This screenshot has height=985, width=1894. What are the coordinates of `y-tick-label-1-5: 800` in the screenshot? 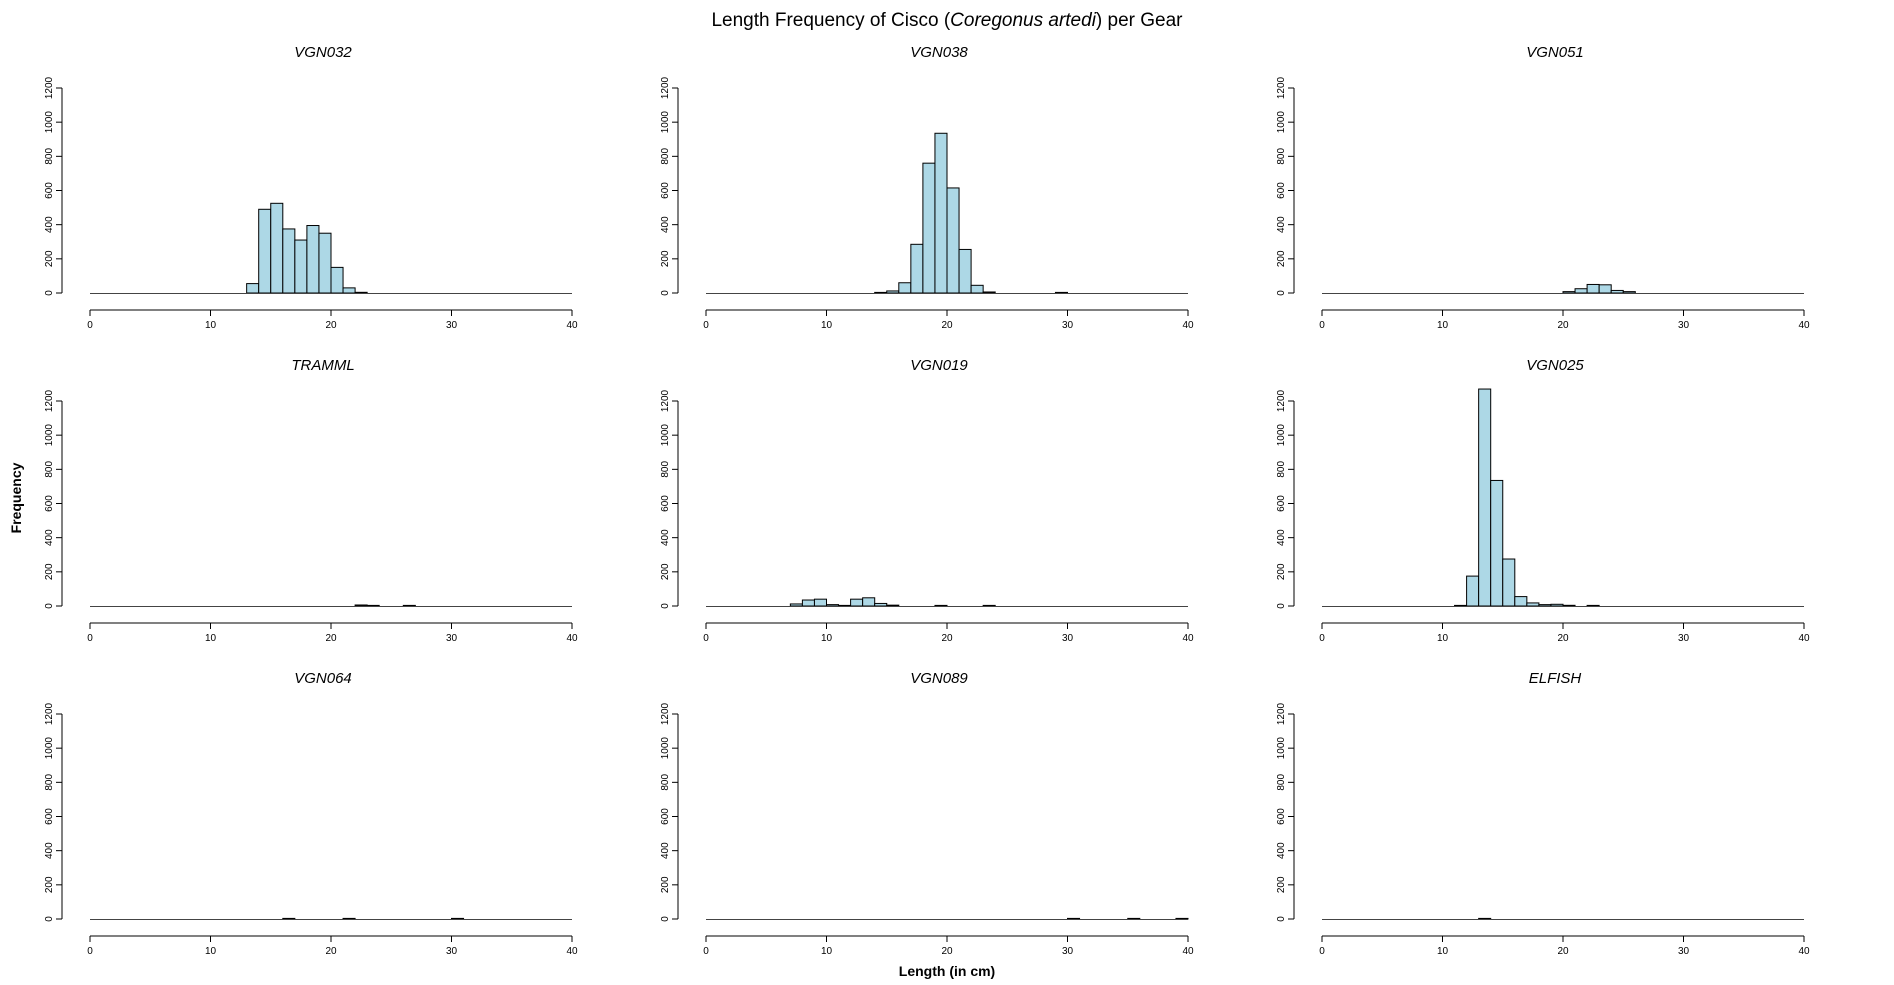 It's located at (49, 156).